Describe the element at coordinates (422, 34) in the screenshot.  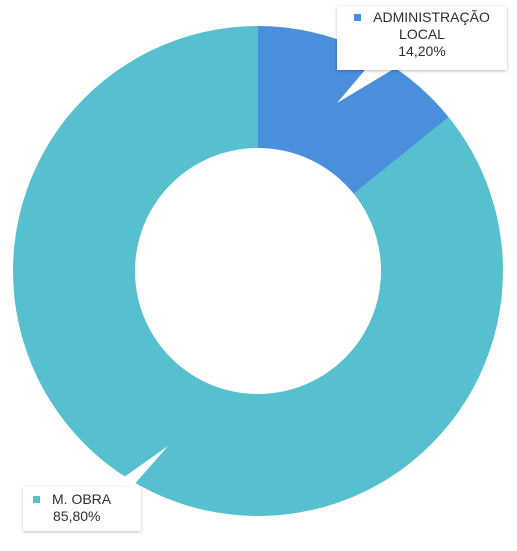
I see `callout-label-line-2: LOCAL` at that location.